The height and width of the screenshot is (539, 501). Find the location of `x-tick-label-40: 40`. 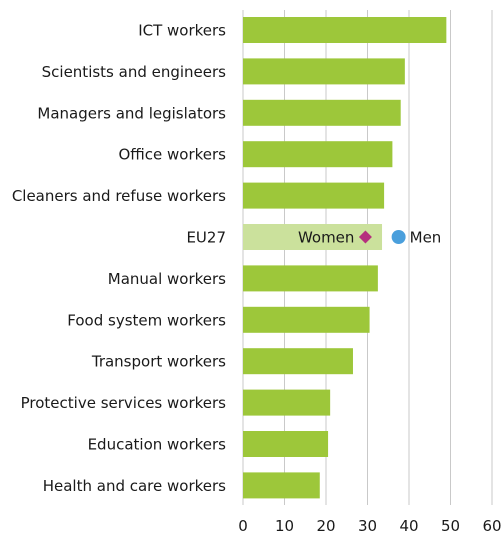

x-tick-label-40: 40 is located at coordinates (408, 526).